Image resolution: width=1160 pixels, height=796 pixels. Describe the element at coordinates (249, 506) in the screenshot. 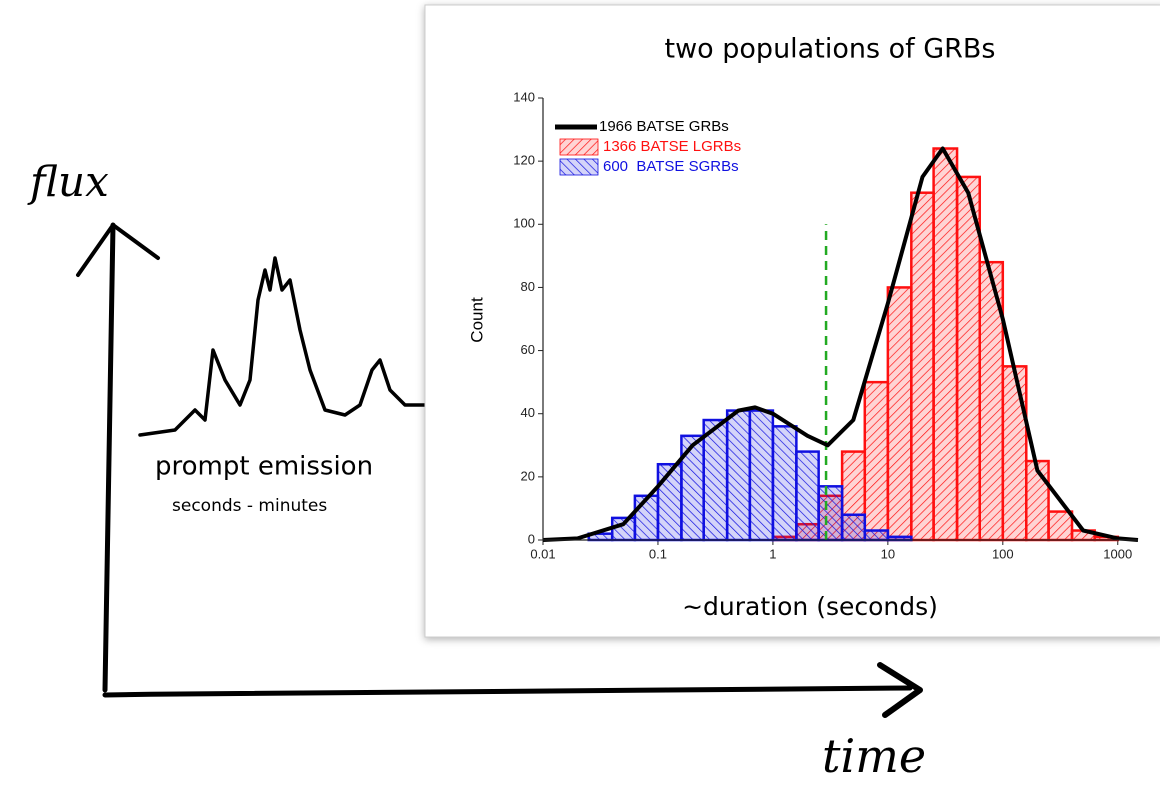

I see `duration-label: seconds - minutes` at that location.